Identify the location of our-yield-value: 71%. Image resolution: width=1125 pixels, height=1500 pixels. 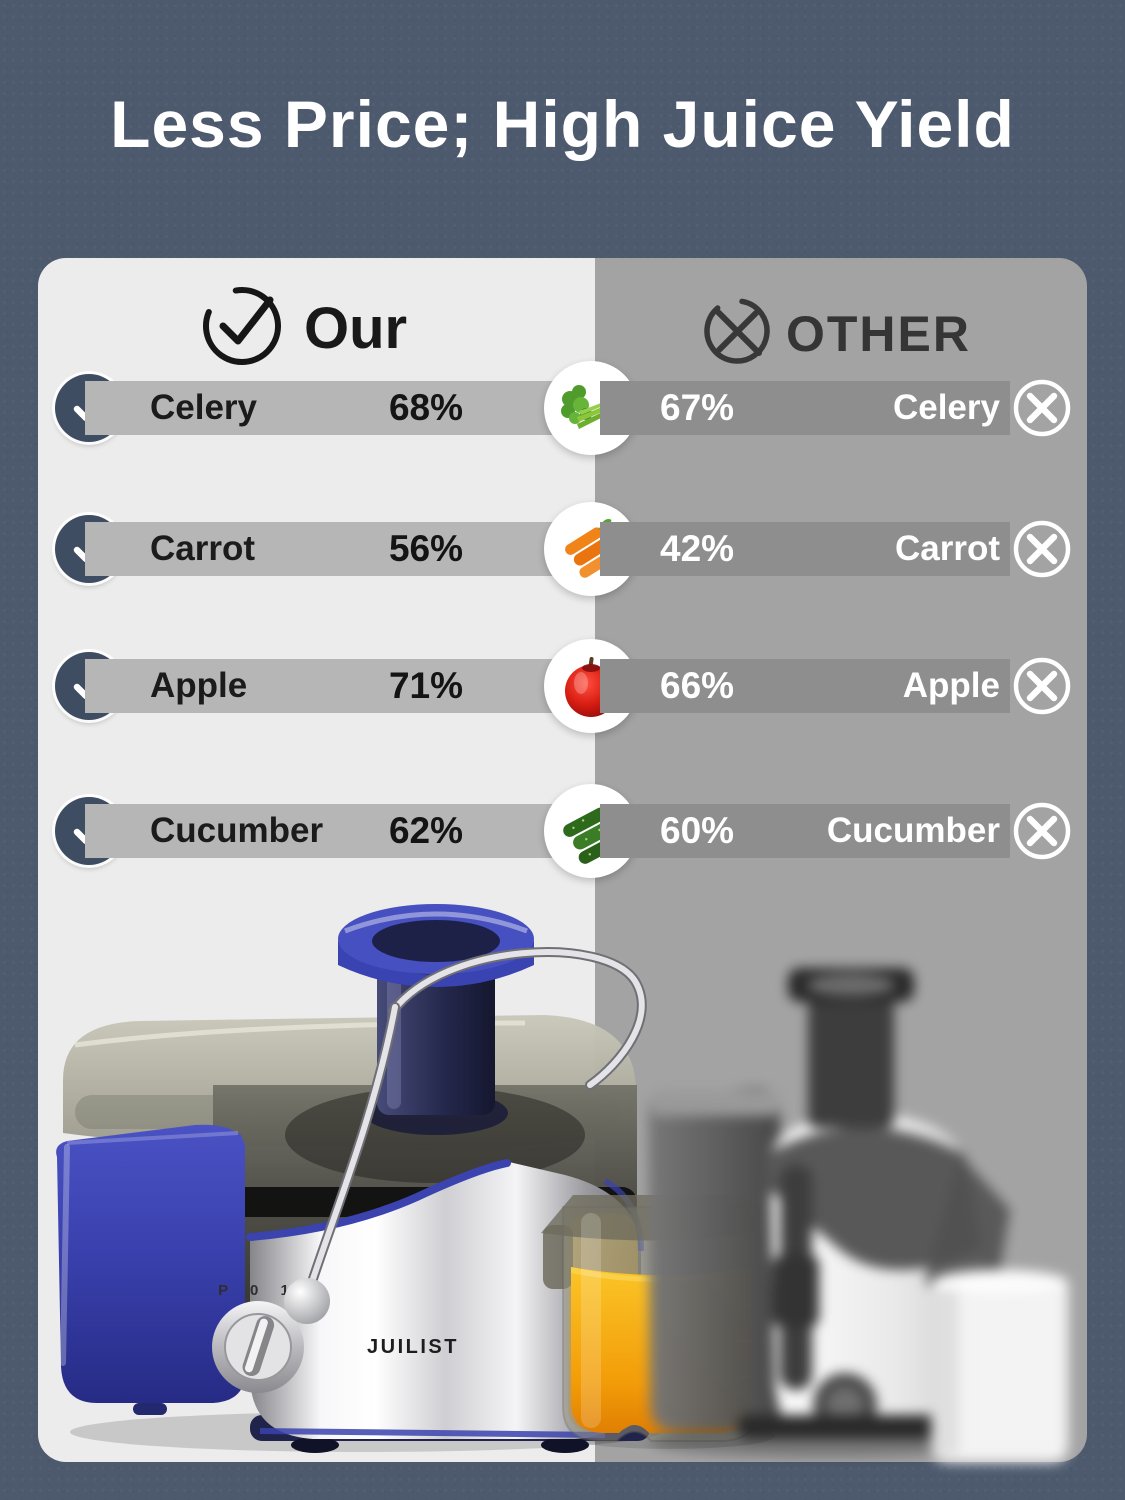
(425, 685).